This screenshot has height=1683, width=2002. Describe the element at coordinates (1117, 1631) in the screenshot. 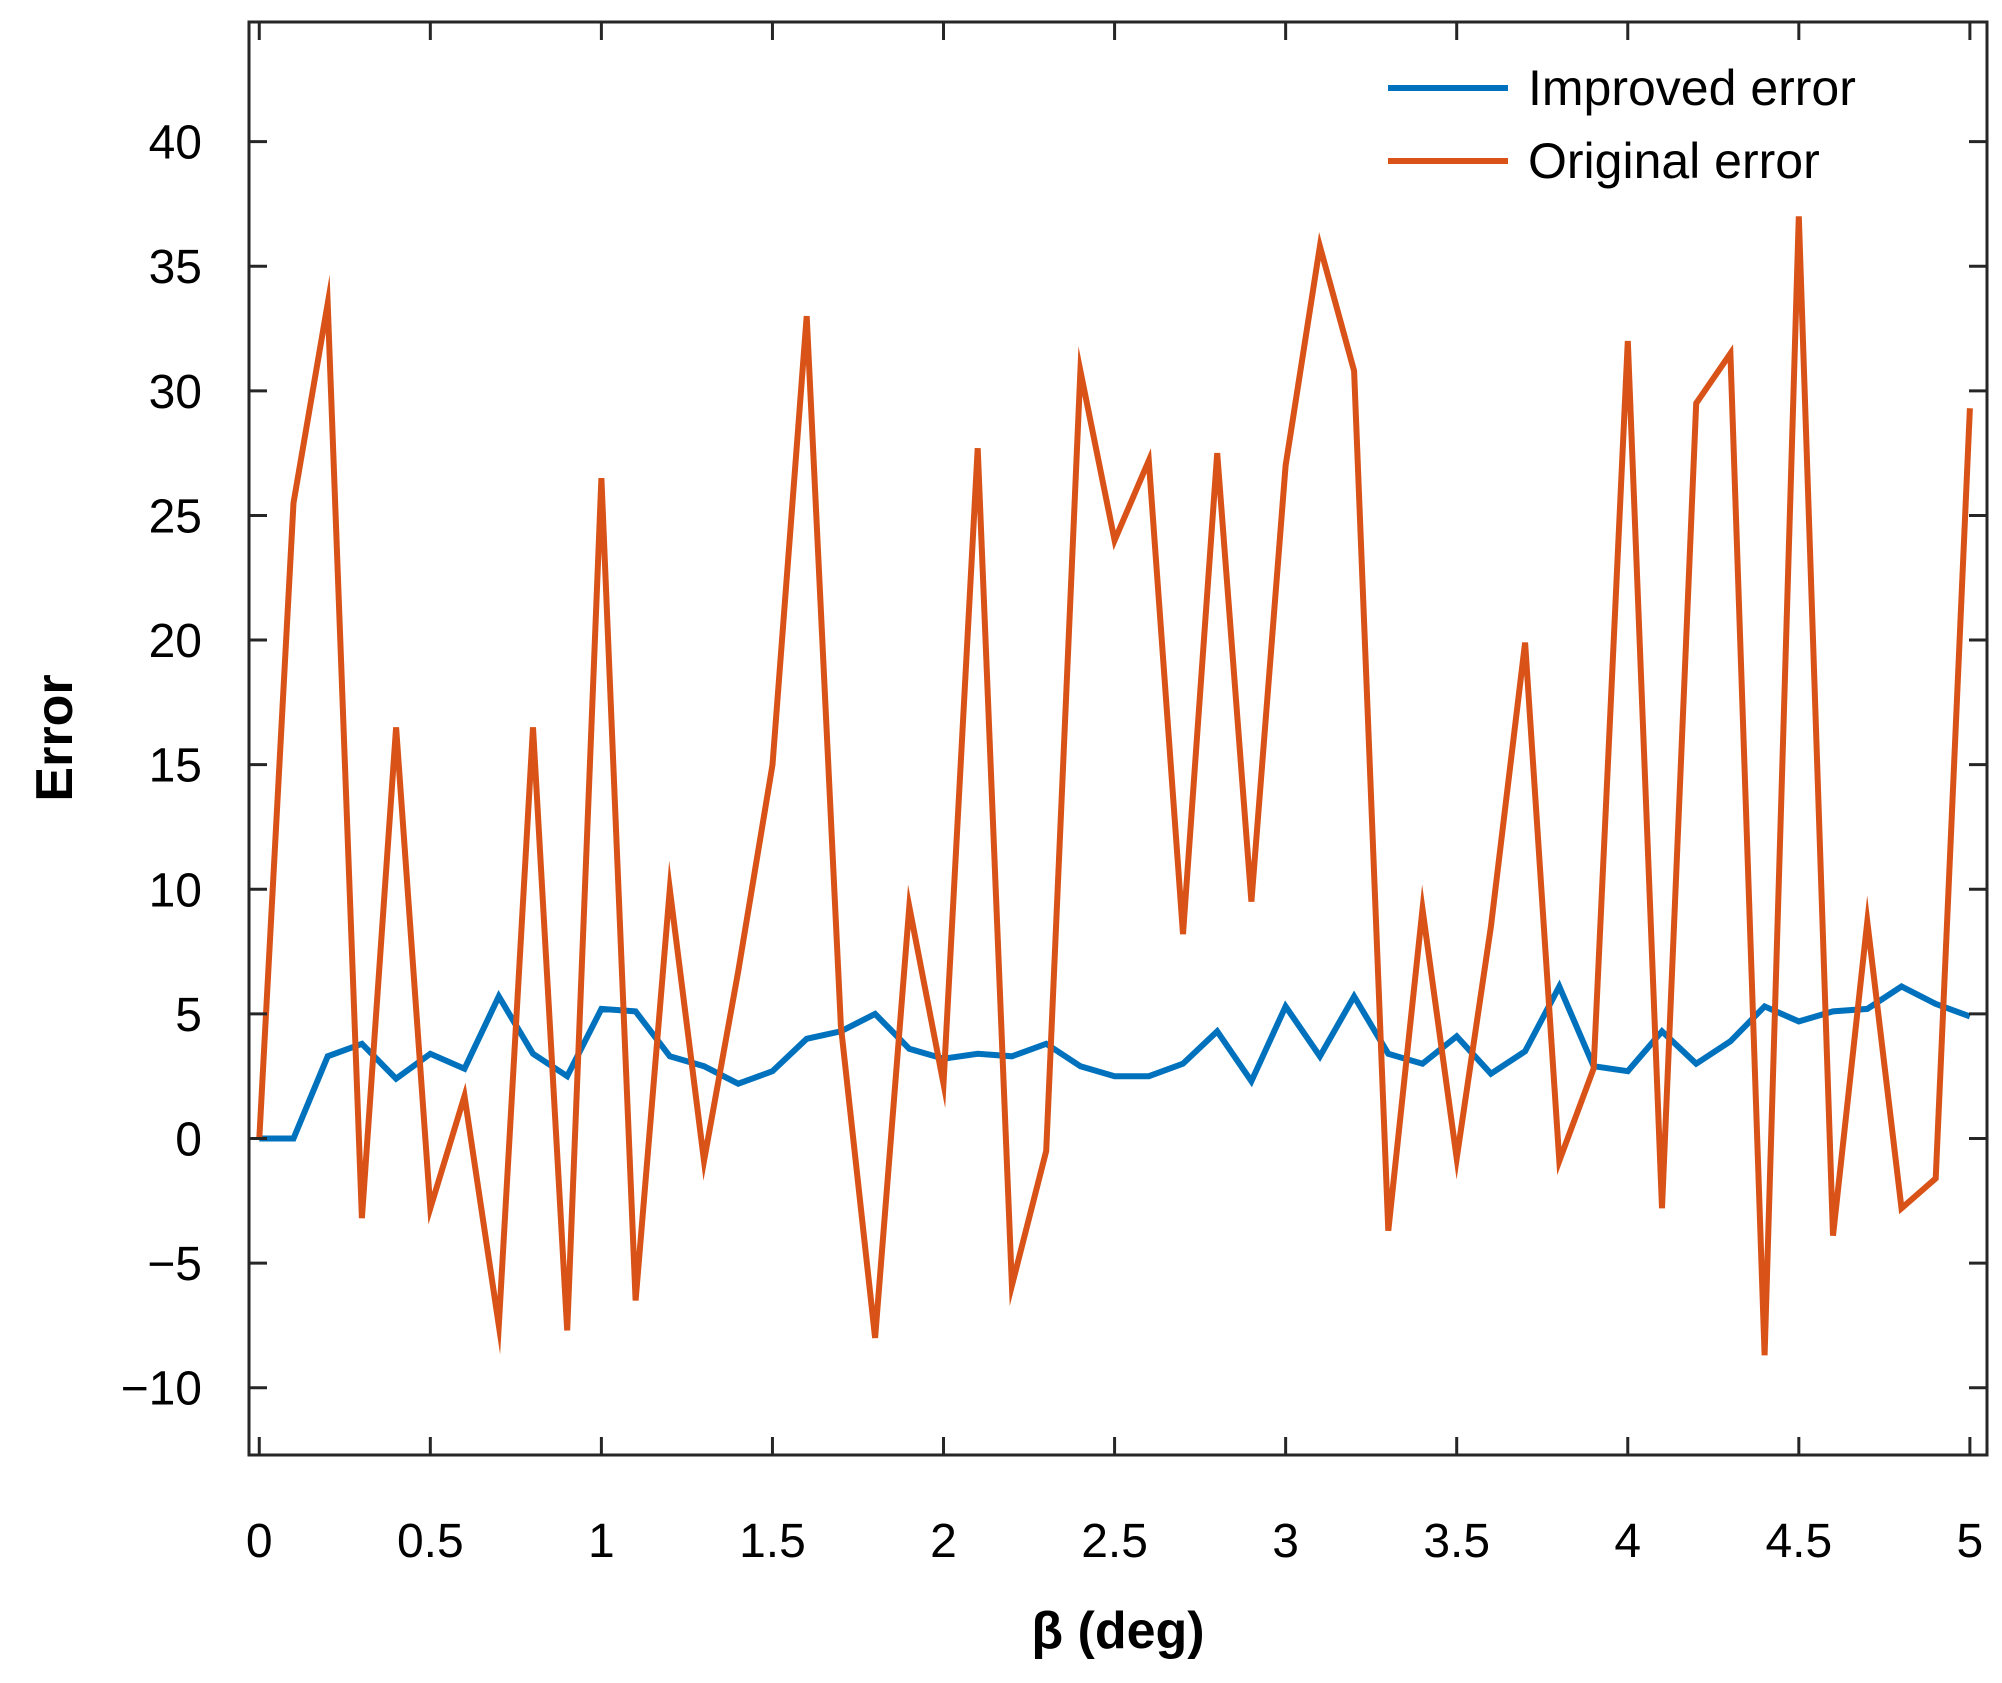

I see `x-axis-title: β (deg)` at that location.